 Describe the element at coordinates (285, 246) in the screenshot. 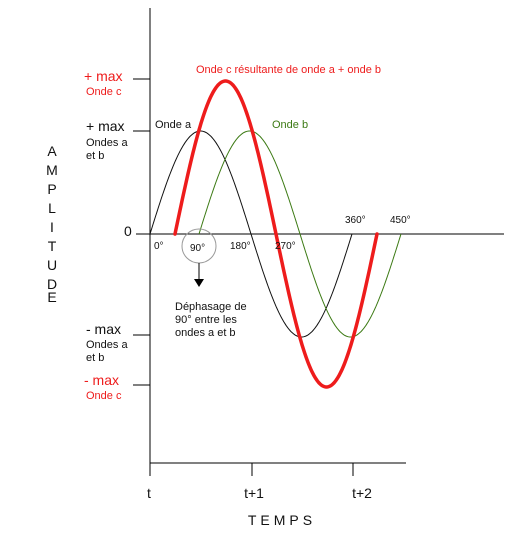

I see `angle-label-270: 270°` at that location.